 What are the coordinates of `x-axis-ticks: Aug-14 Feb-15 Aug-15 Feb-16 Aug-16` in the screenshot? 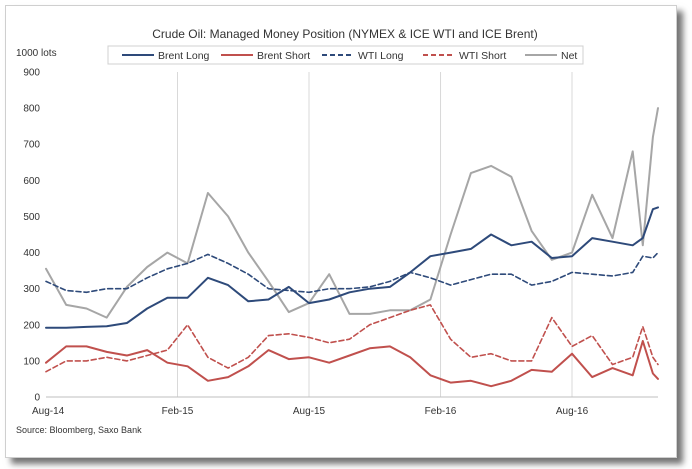 It's located at (310, 411).